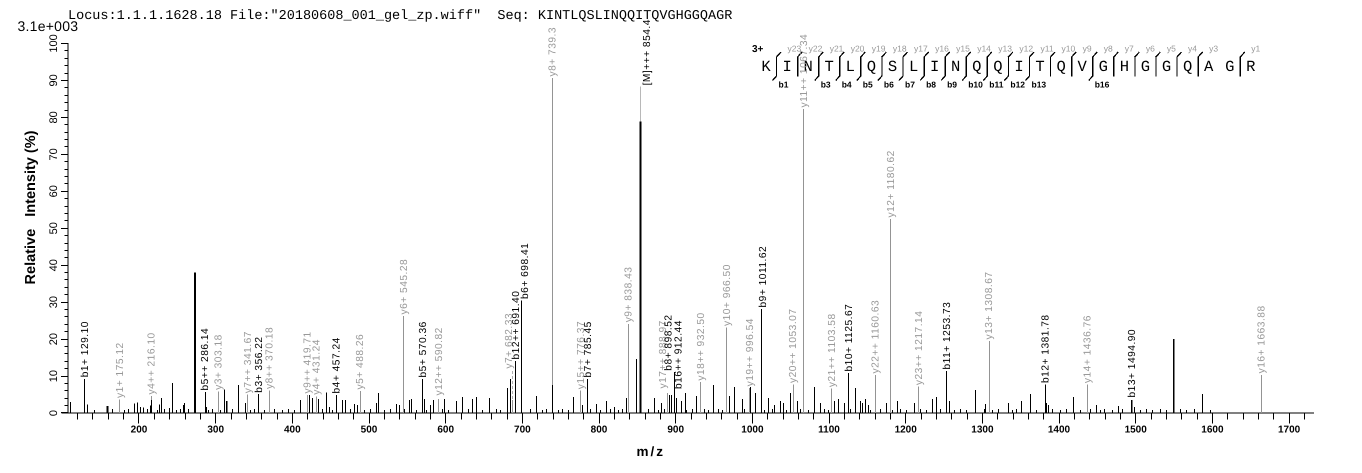  What do you see at coordinates (1017, 85) in the screenshot?
I see `svg-text: b12` at bounding box center [1017, 85].